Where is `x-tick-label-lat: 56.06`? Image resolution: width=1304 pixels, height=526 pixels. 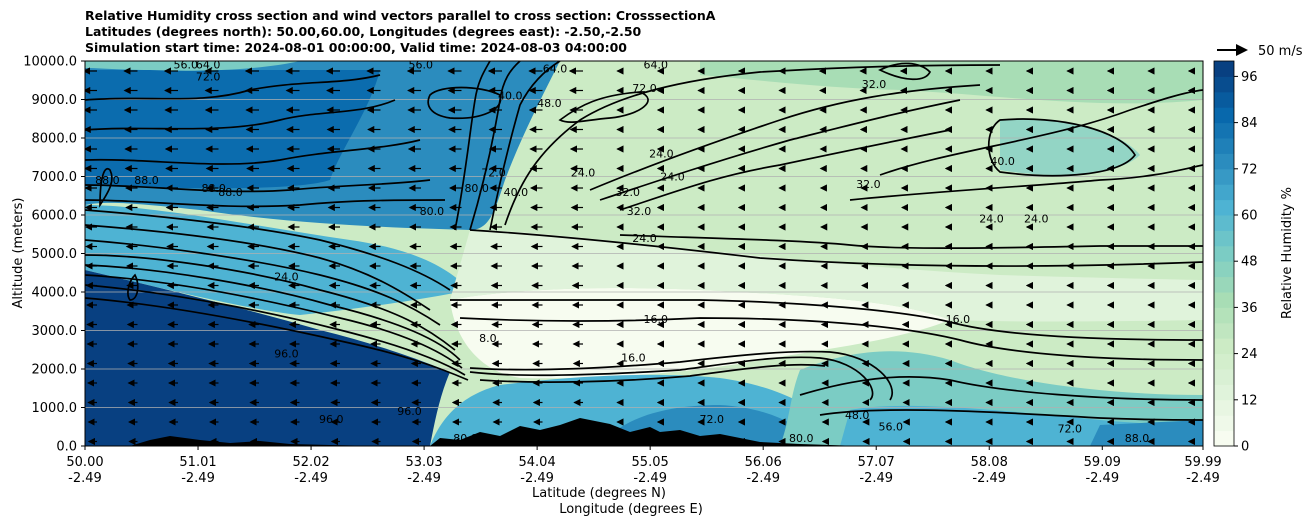
x-tick-label-lat: 56.06 is located at coordinates (763, 462).